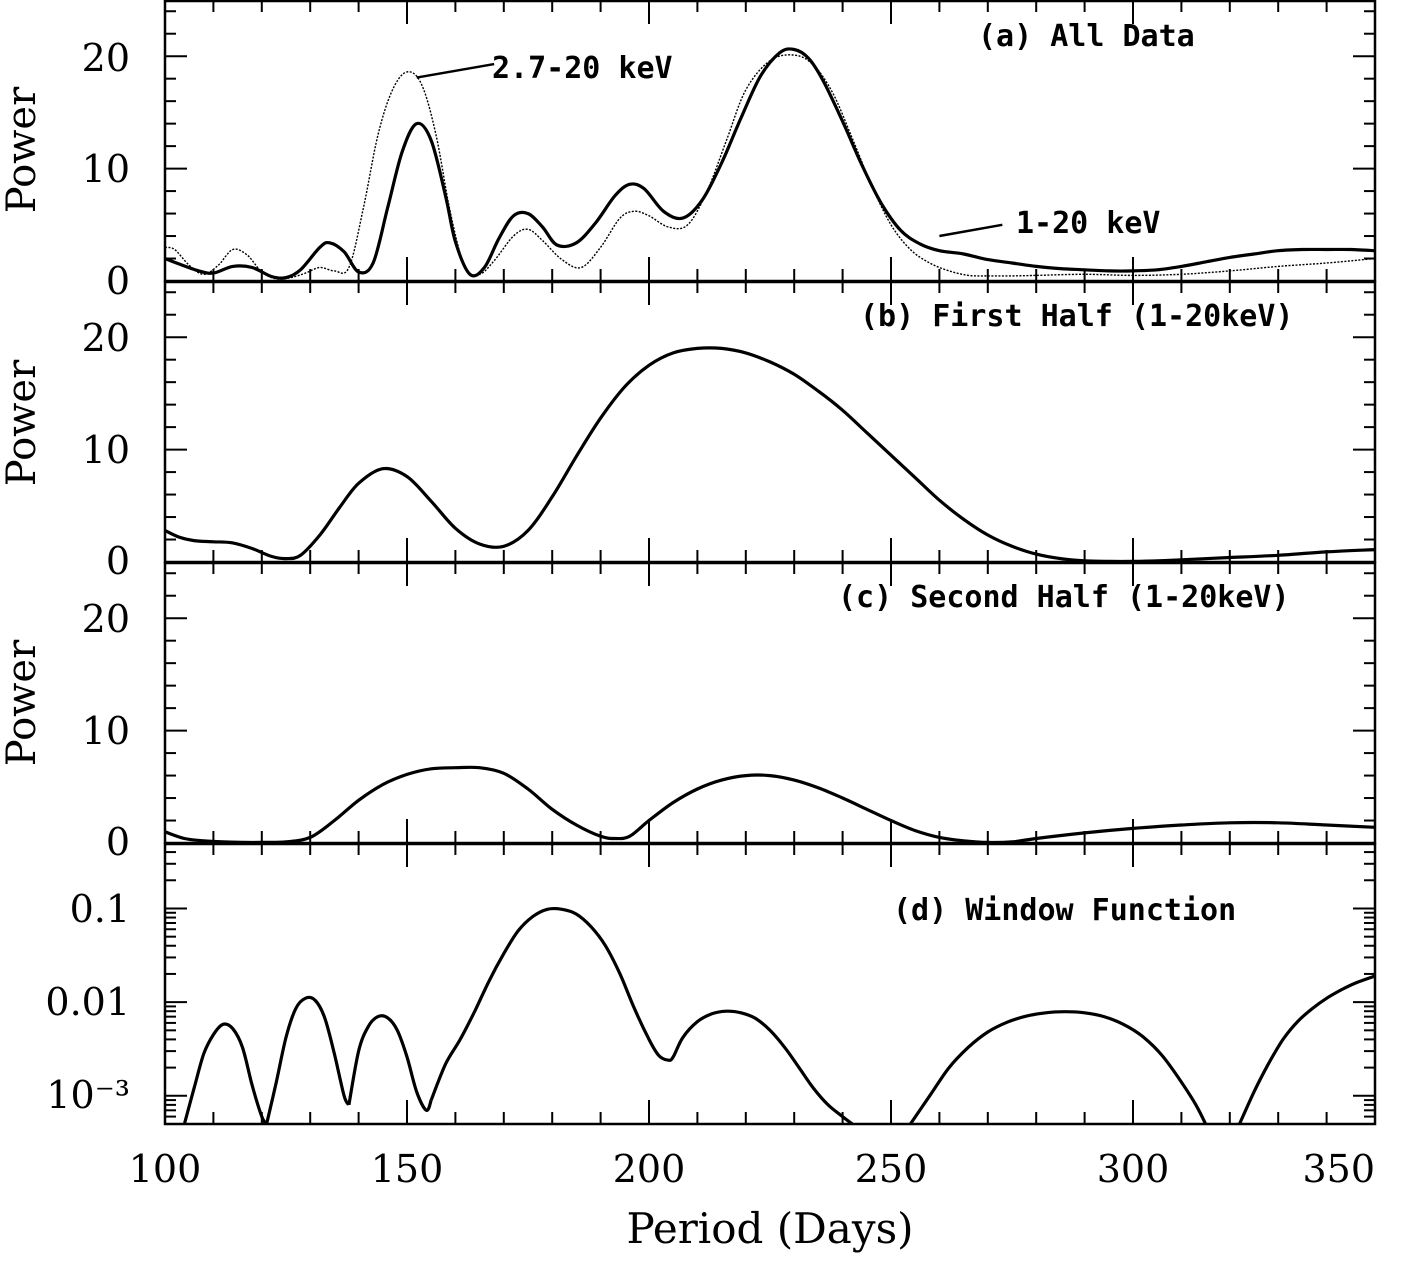 The image size is (1417, 1264). What do you see at coordinates (22, 149) in the screenshot?
I see `panel-a-ylabel: Power` at bounding box center [22, 149].